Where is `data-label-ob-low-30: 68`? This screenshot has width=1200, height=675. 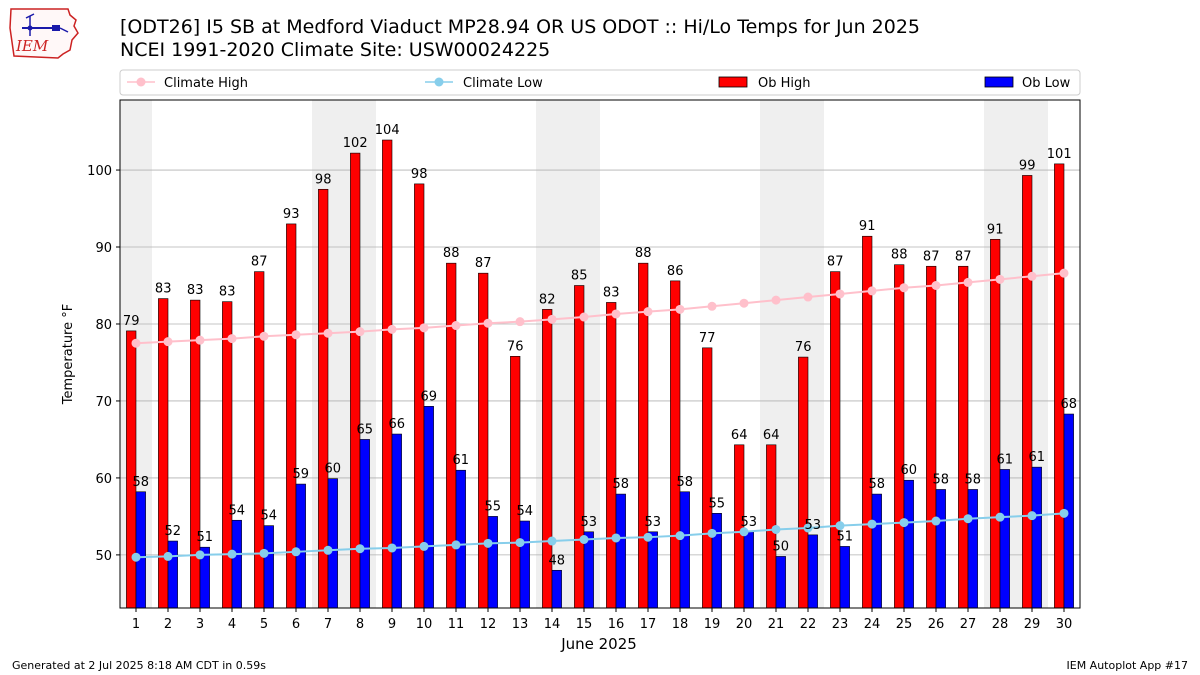 data-label-ob-low-30: 68 is located at coordinates (1069, 404).